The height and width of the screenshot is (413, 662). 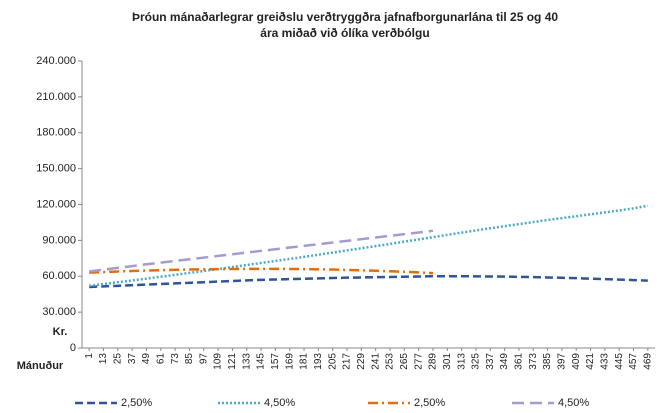 I want to click on y-tick-label: 210.000, so click(x=56, y=97).